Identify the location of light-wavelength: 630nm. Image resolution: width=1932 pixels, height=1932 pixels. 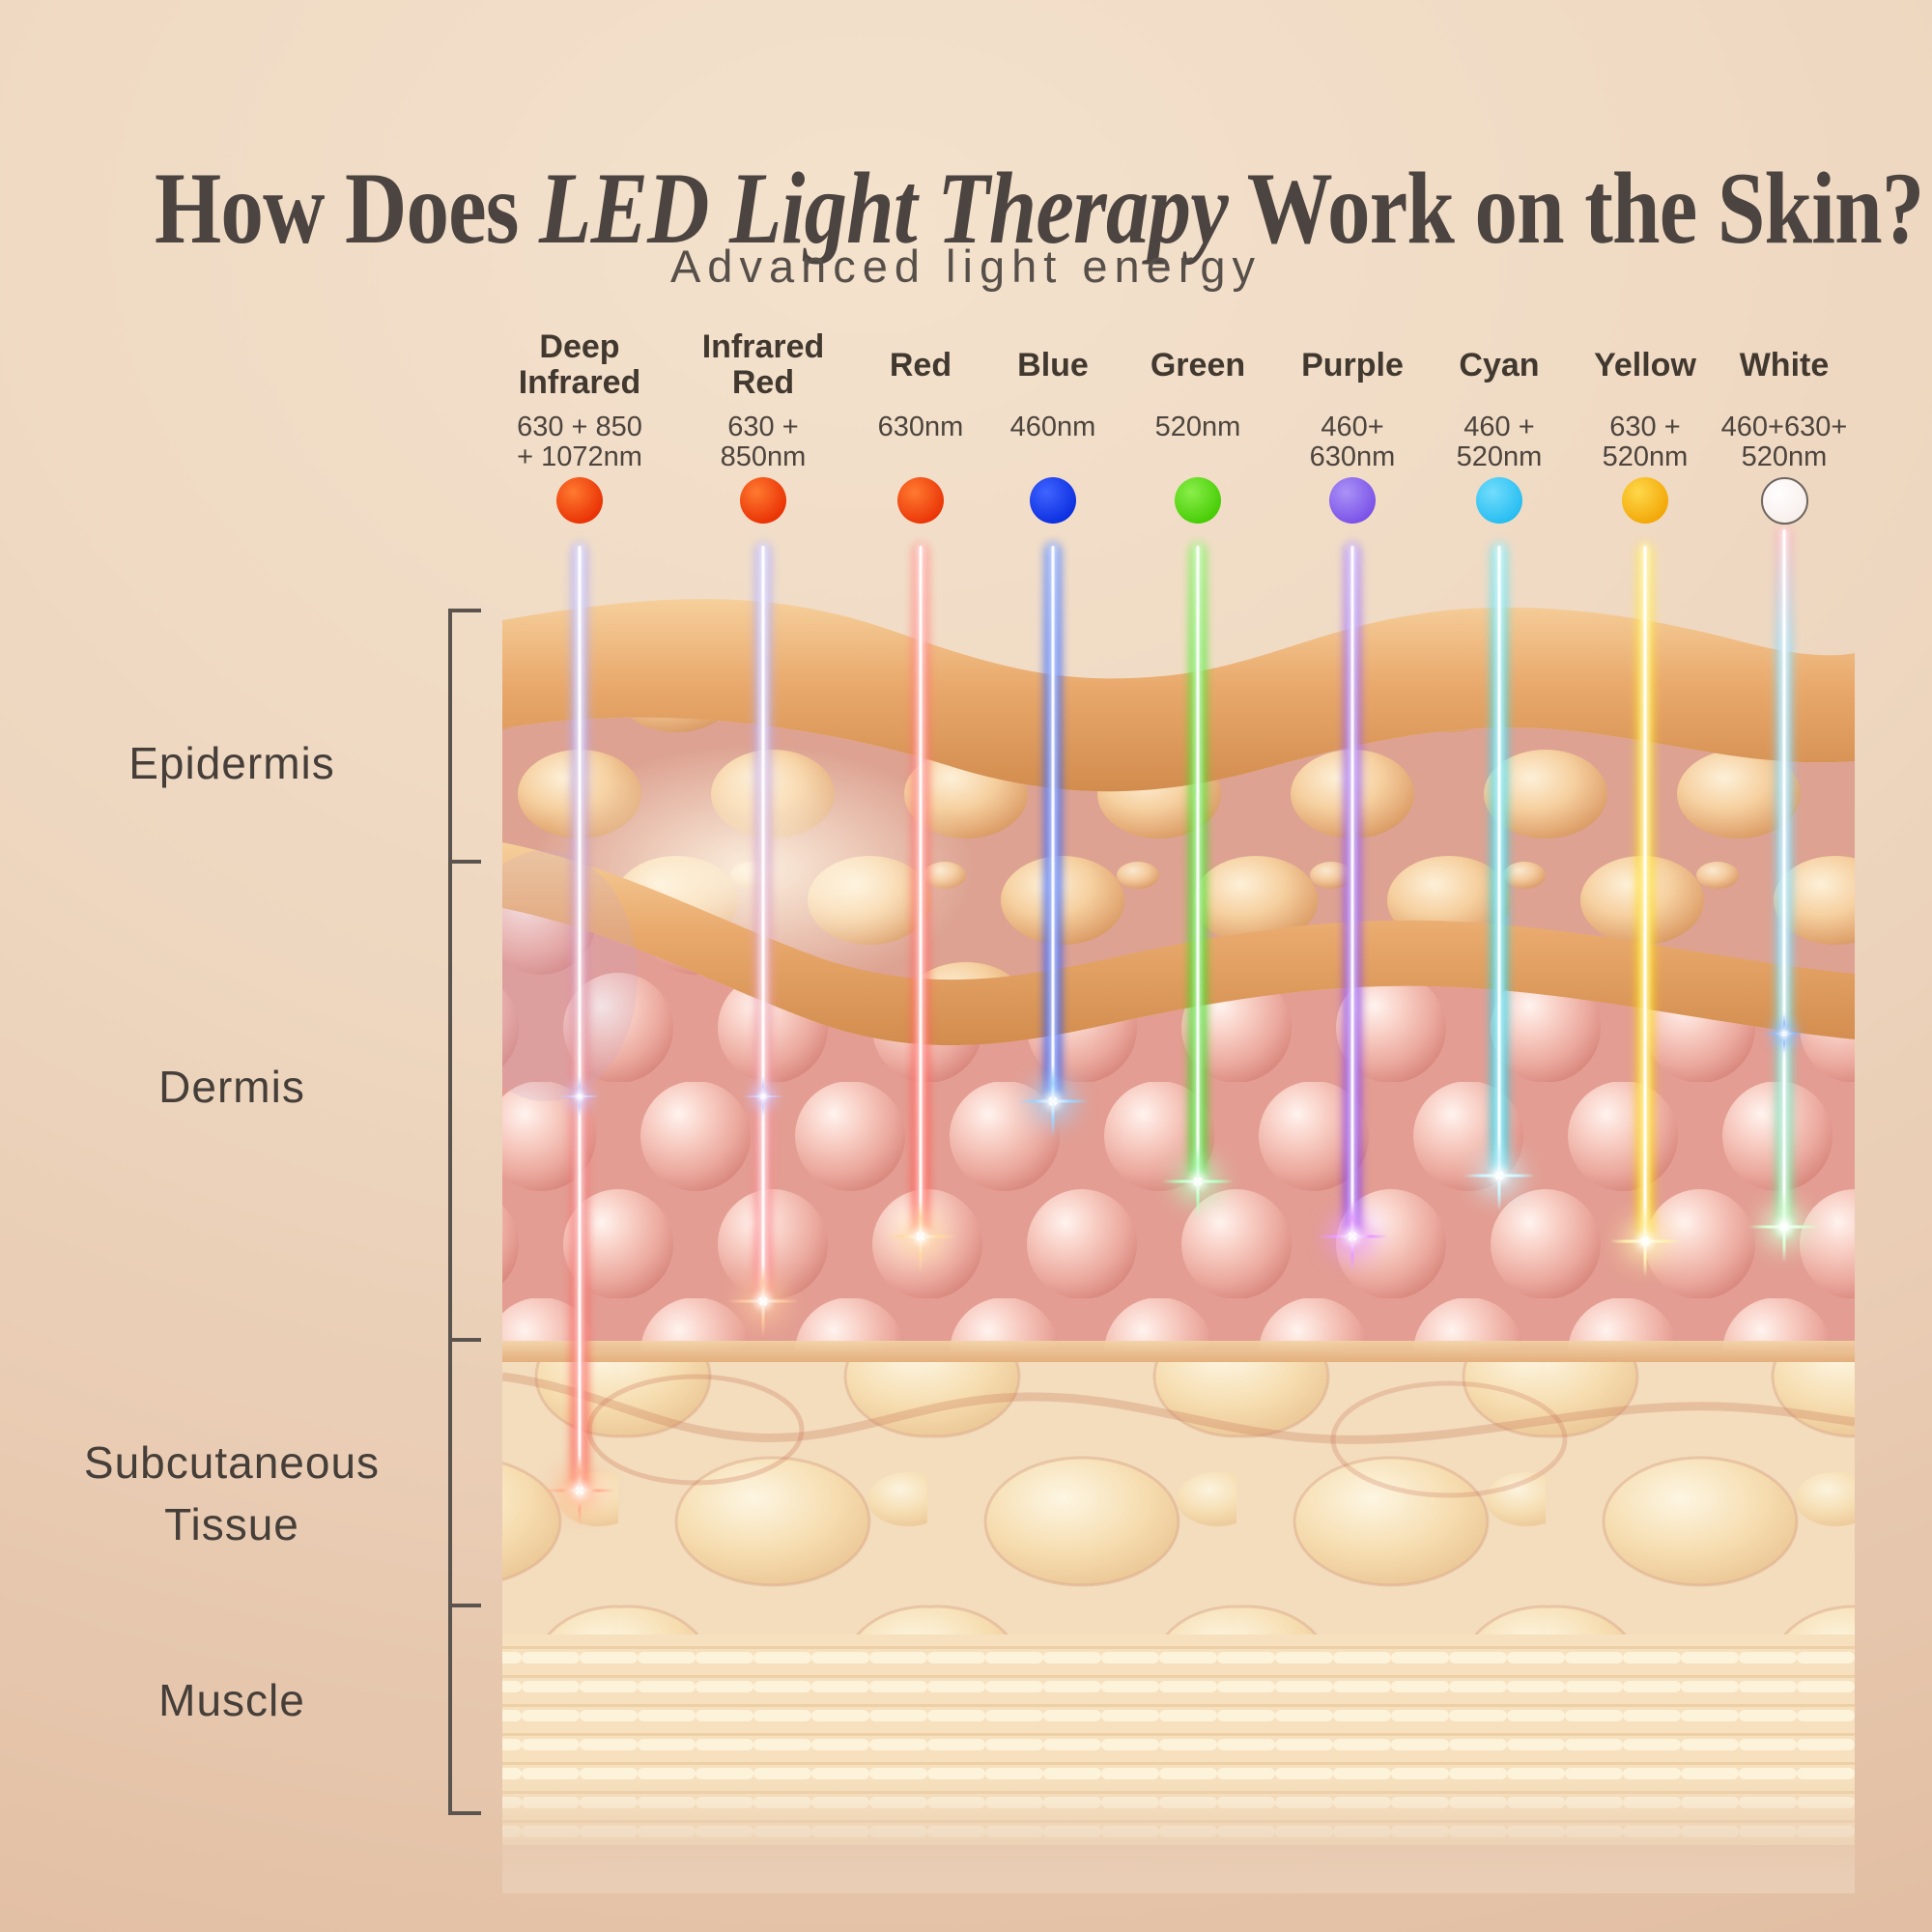
(920, 427).